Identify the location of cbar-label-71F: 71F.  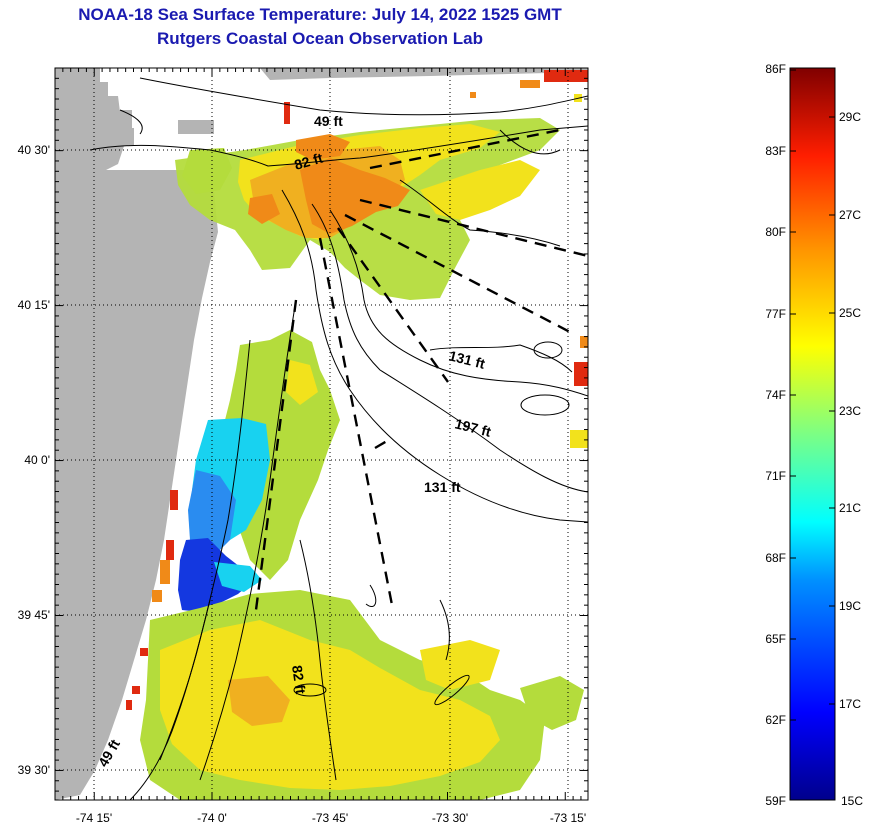
(775, 476).